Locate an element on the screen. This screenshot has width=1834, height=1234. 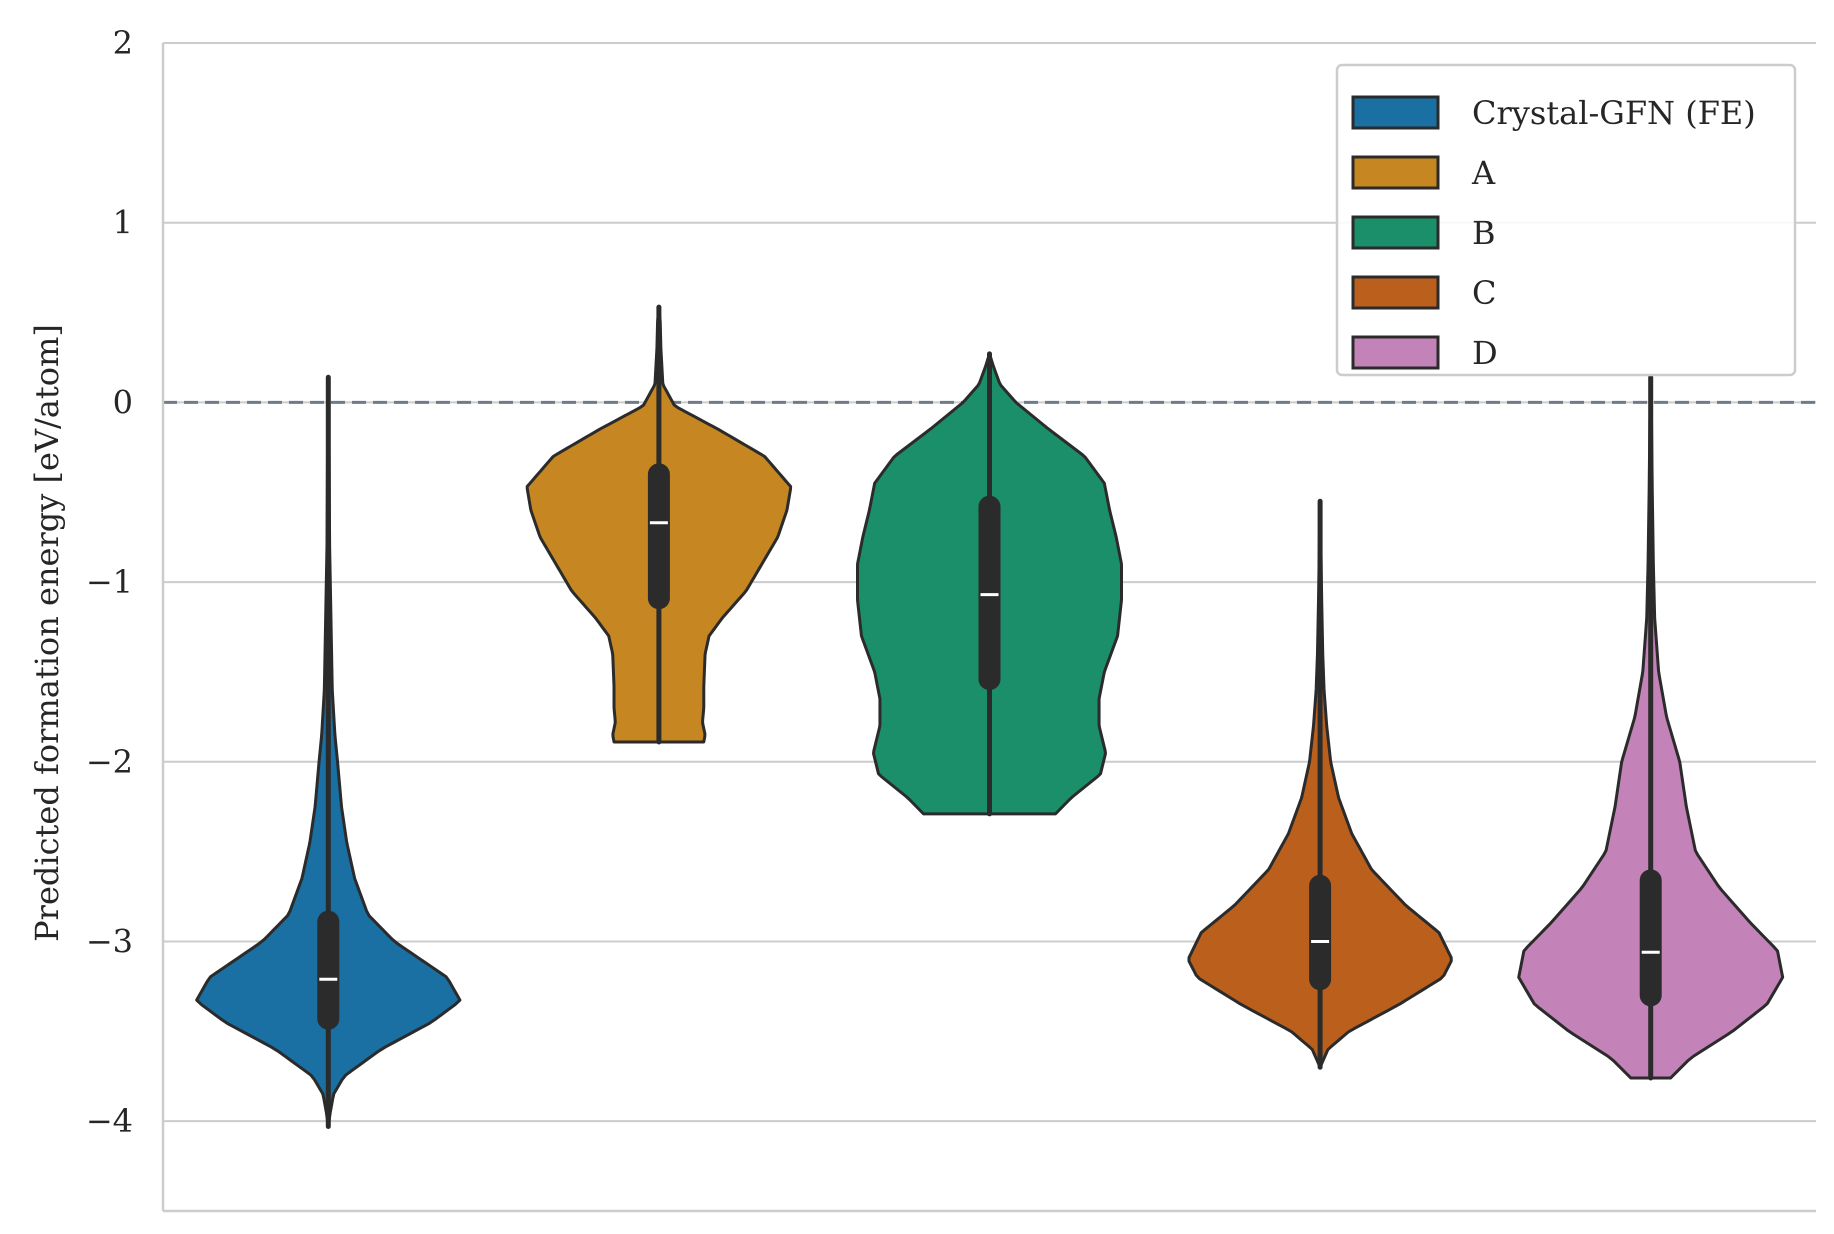
legend-label: A is located at coordinates (1483, 173).